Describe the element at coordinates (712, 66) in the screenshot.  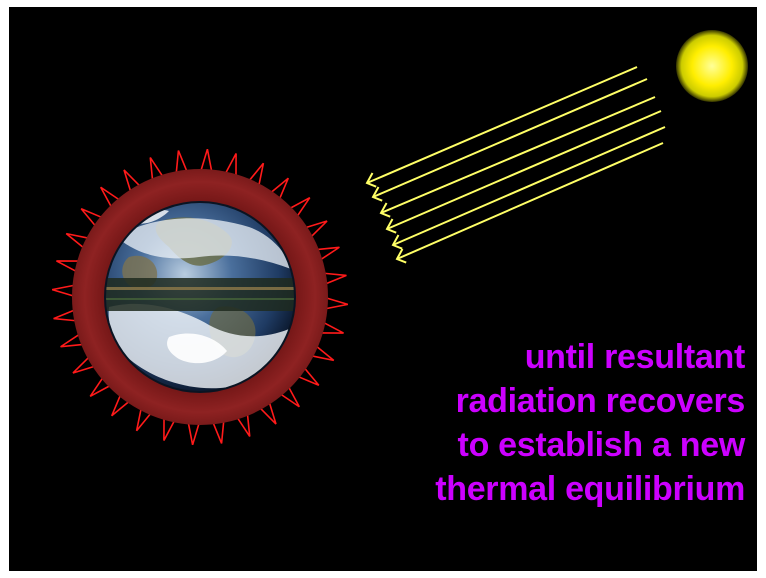
I see `sun-icon` at that location.